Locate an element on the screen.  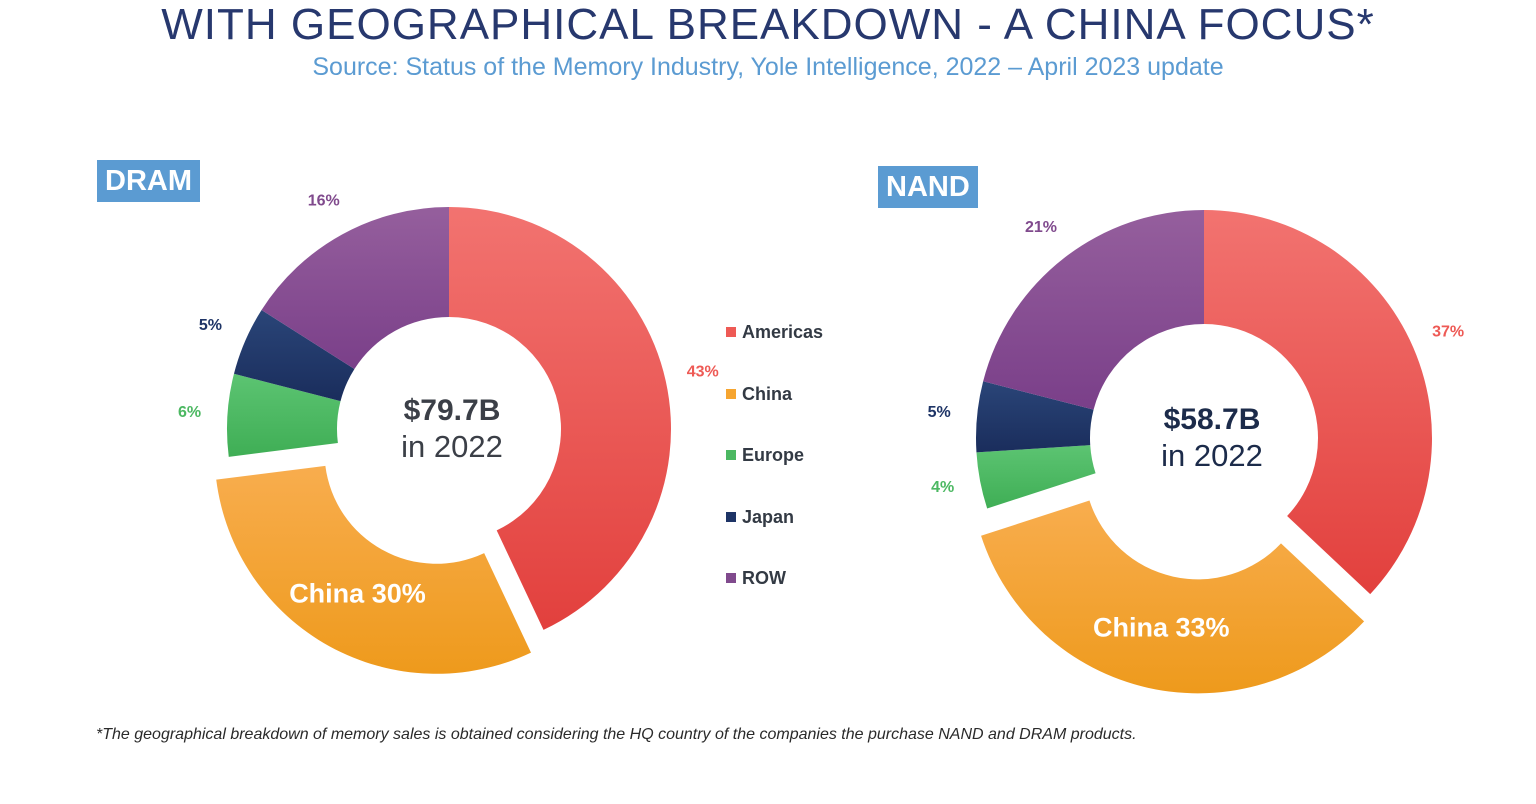
legend-item-europe: Europe is located at coordinates (774, 476).